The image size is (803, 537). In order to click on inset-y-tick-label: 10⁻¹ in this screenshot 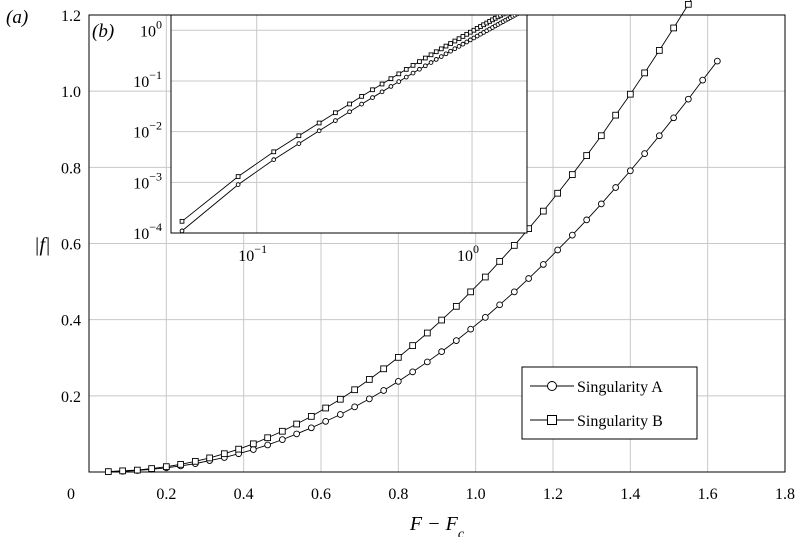, I will do `click(147, 79)`.